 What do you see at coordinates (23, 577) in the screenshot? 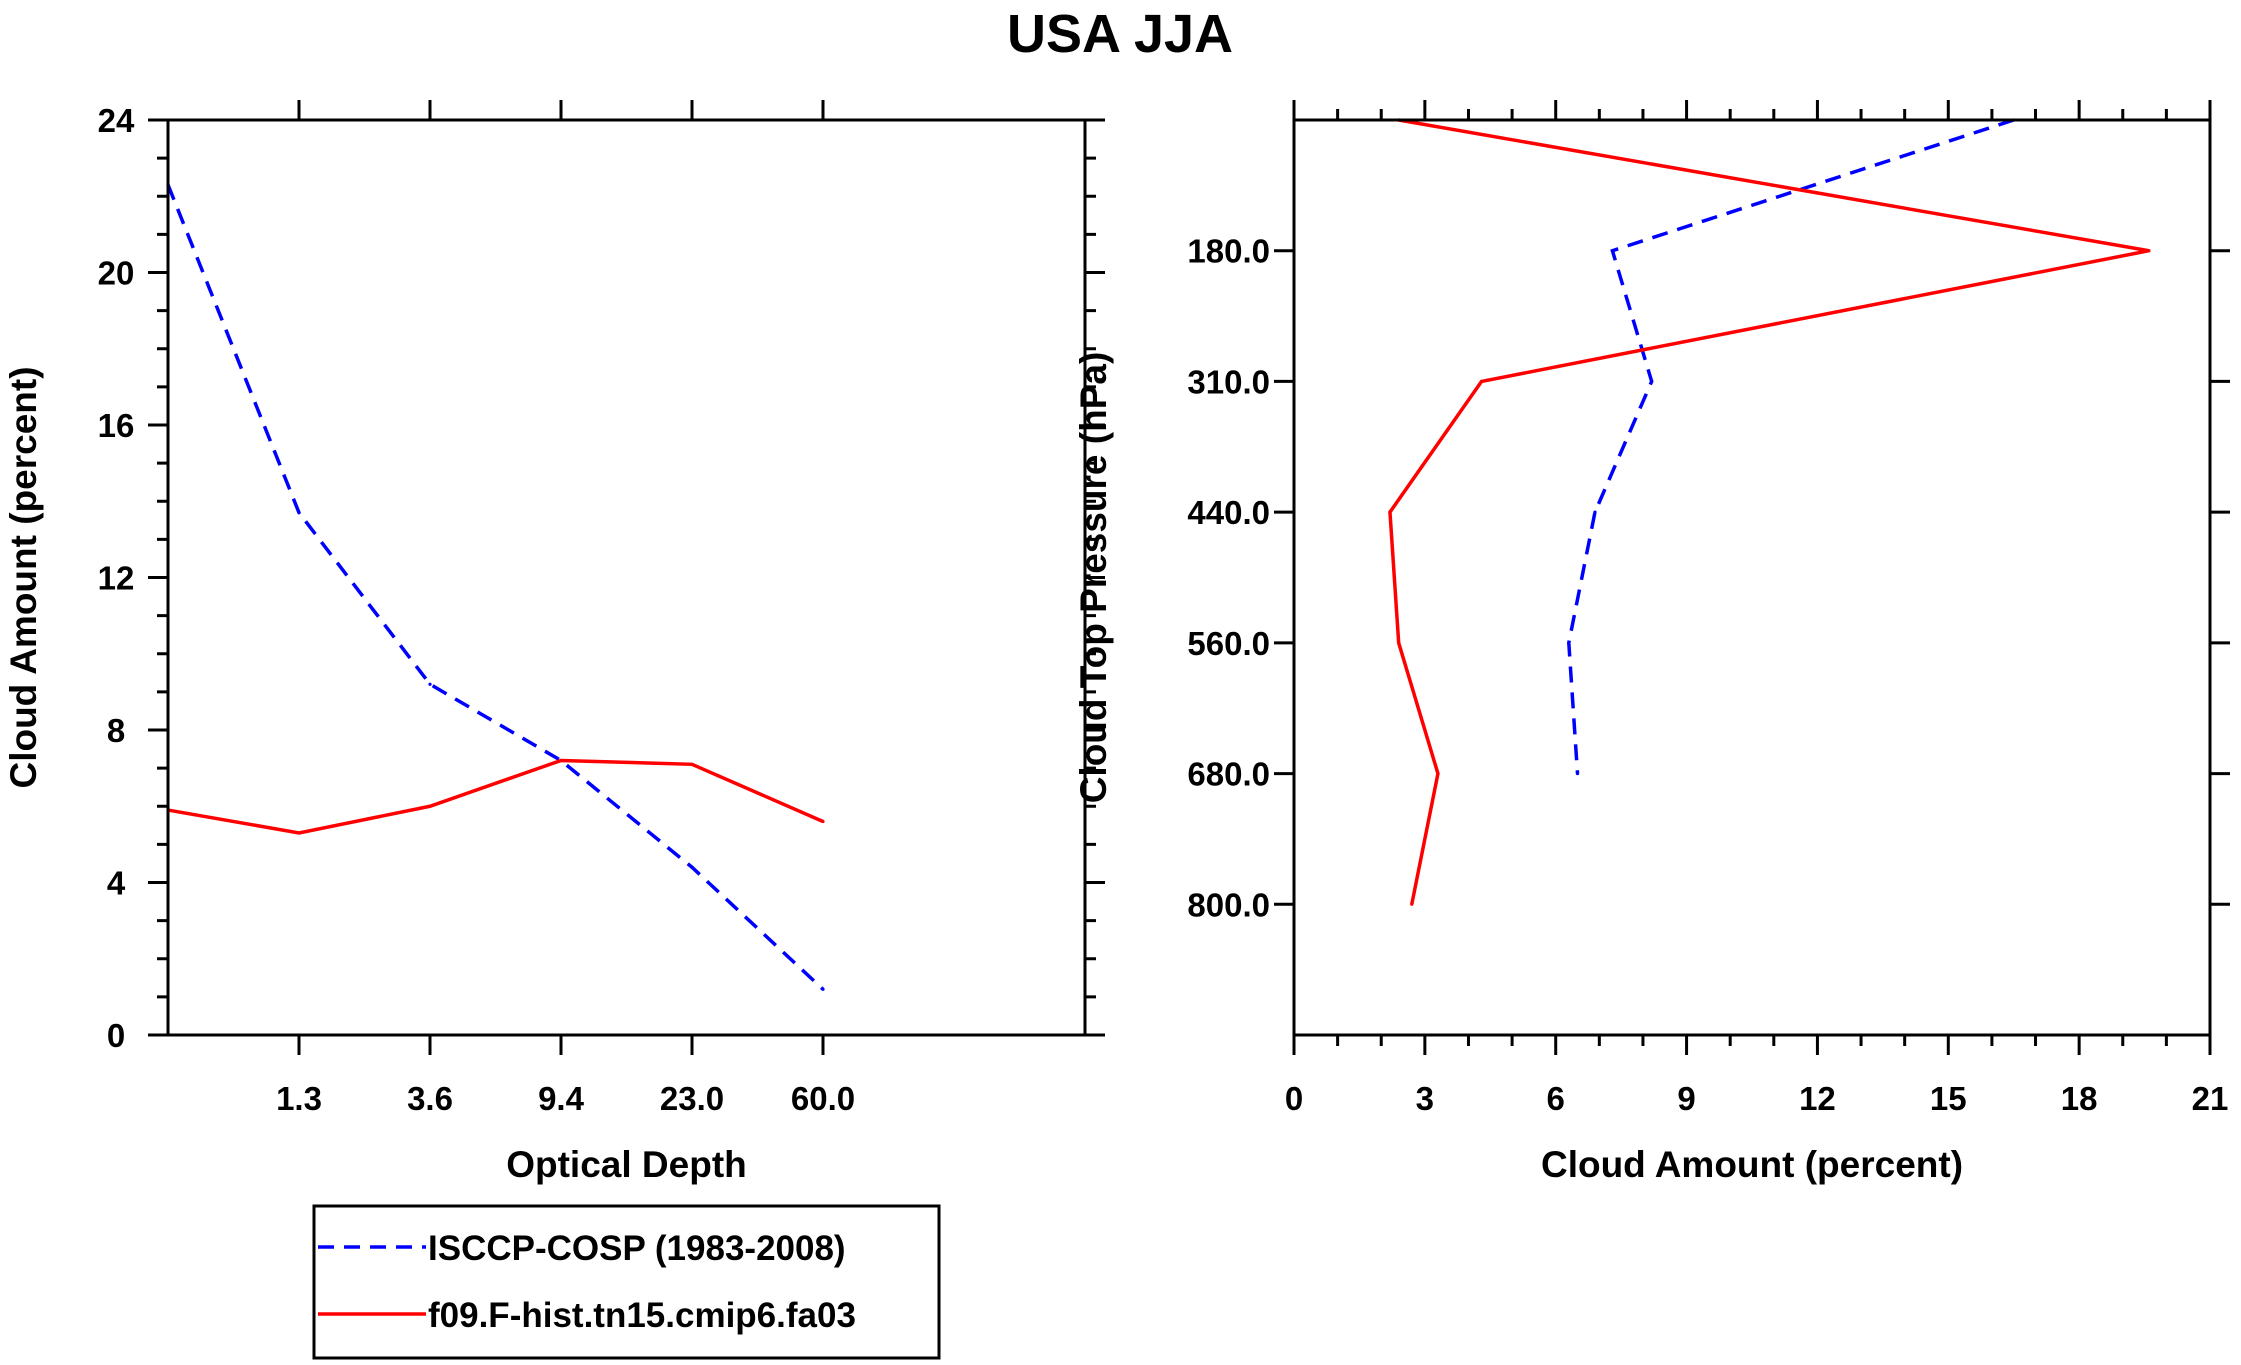
I see `left-y-axis-label: Cloud Amount (percent)` at bounding box center [23, 577].